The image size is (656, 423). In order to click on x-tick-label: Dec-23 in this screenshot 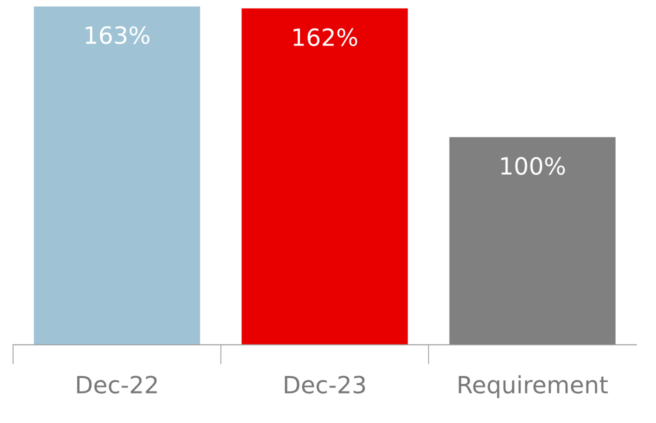, I will do `click(324, 385)`.